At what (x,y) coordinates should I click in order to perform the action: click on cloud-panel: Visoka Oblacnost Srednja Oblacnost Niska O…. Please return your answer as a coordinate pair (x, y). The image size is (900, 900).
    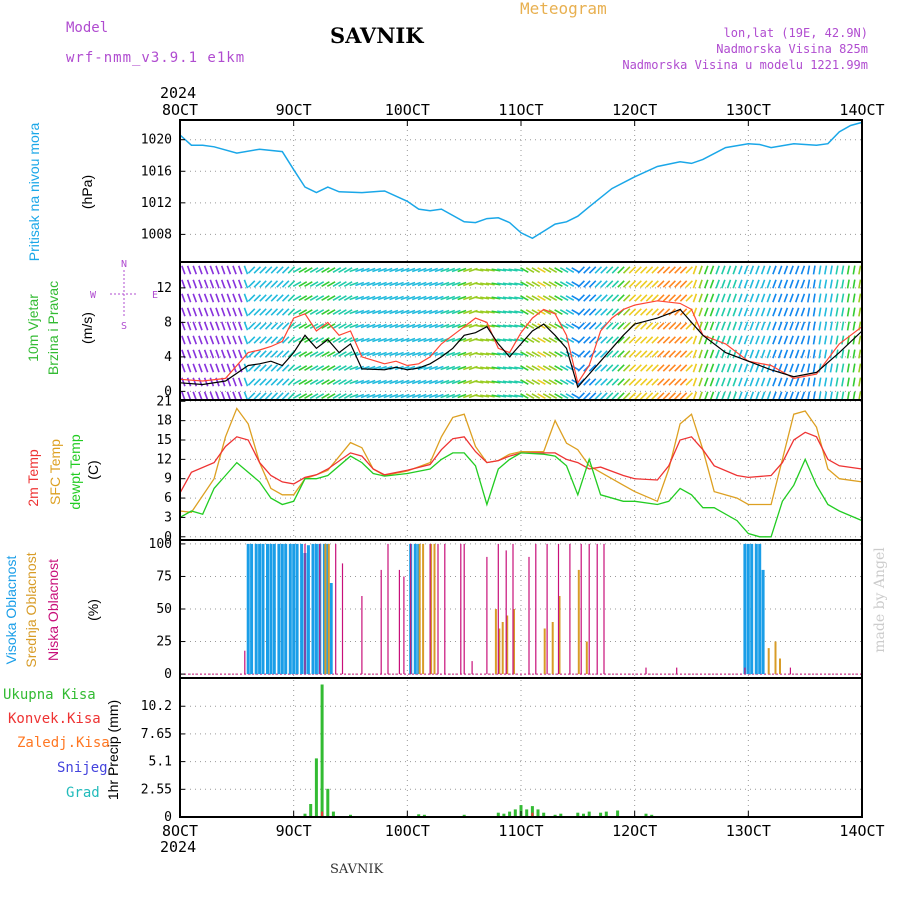
    Looking at the image, I should click on (445, 609).